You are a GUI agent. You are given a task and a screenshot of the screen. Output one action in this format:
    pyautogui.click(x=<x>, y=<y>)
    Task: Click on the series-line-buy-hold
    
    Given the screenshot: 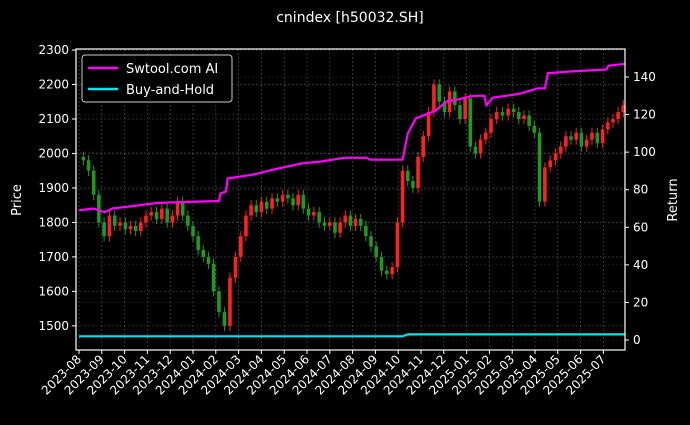 What is the action you would take?
    pyautogui.click(x=352, y=335)
    